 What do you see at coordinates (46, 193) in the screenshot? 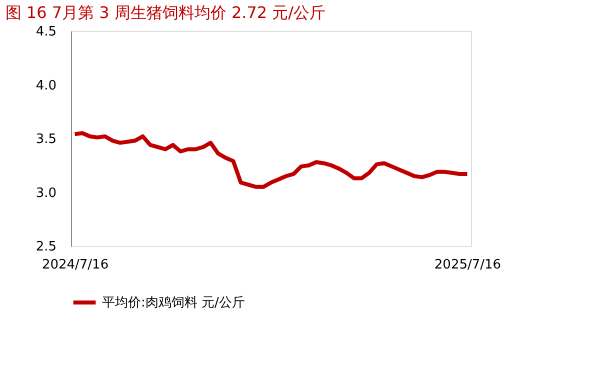
I see `y-tick-label: 3.0` at bounding box center [46, 193].